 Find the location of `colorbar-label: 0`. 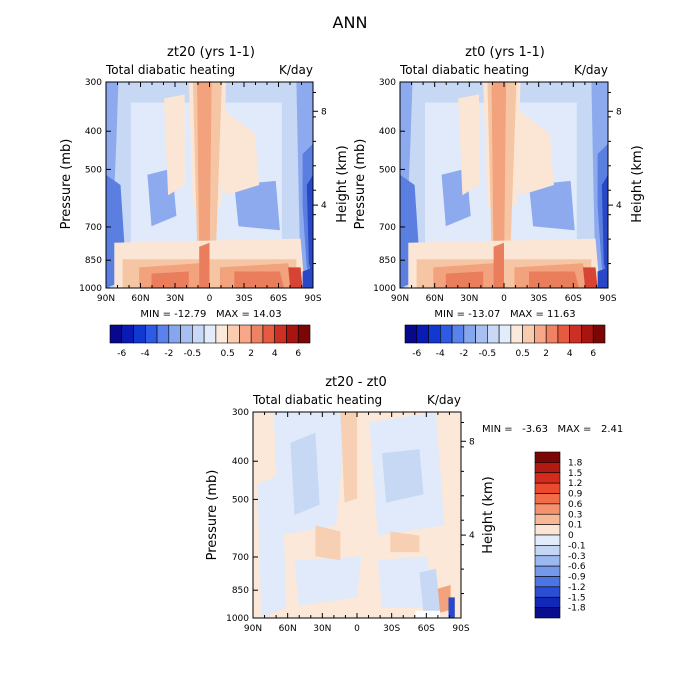

colorbar-label: 0 is located at coordinates (571, 536).